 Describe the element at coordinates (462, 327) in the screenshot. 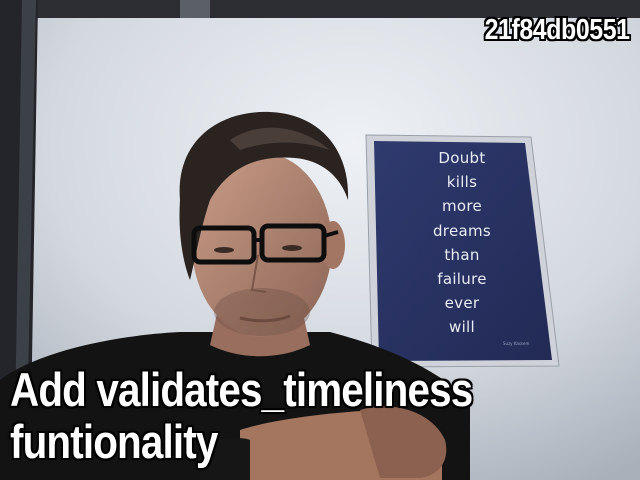

I see `poster-line: will` at that location.